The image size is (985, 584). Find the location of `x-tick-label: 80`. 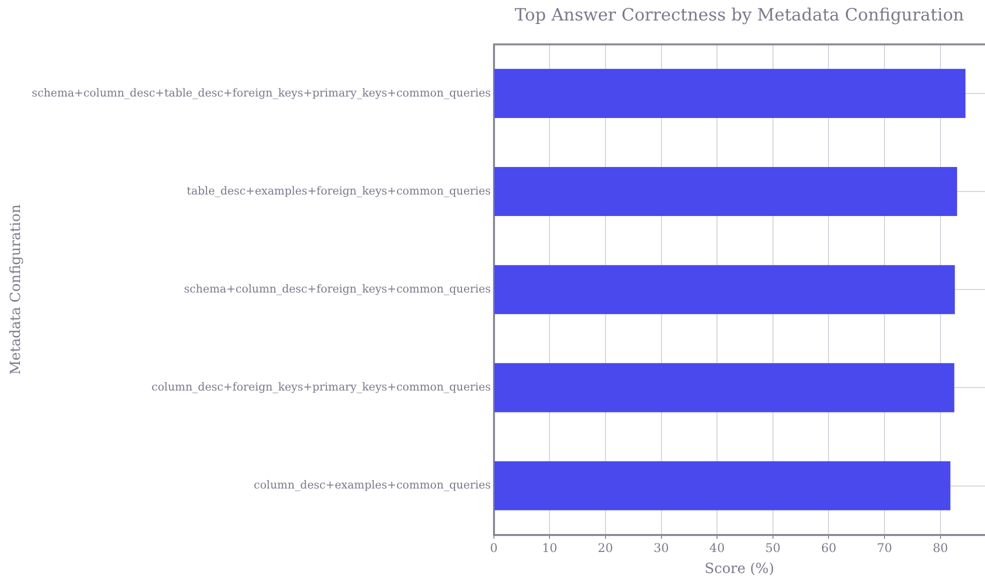

x-tick-label: 80 is located at coordinates (940, 548).